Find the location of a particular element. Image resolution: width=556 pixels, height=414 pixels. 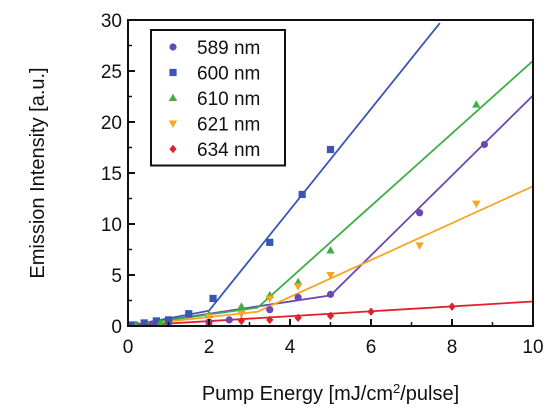

x-axis-label: Pump Energy [mJ/cm2/pulse] is located at coordinates (330, 393).